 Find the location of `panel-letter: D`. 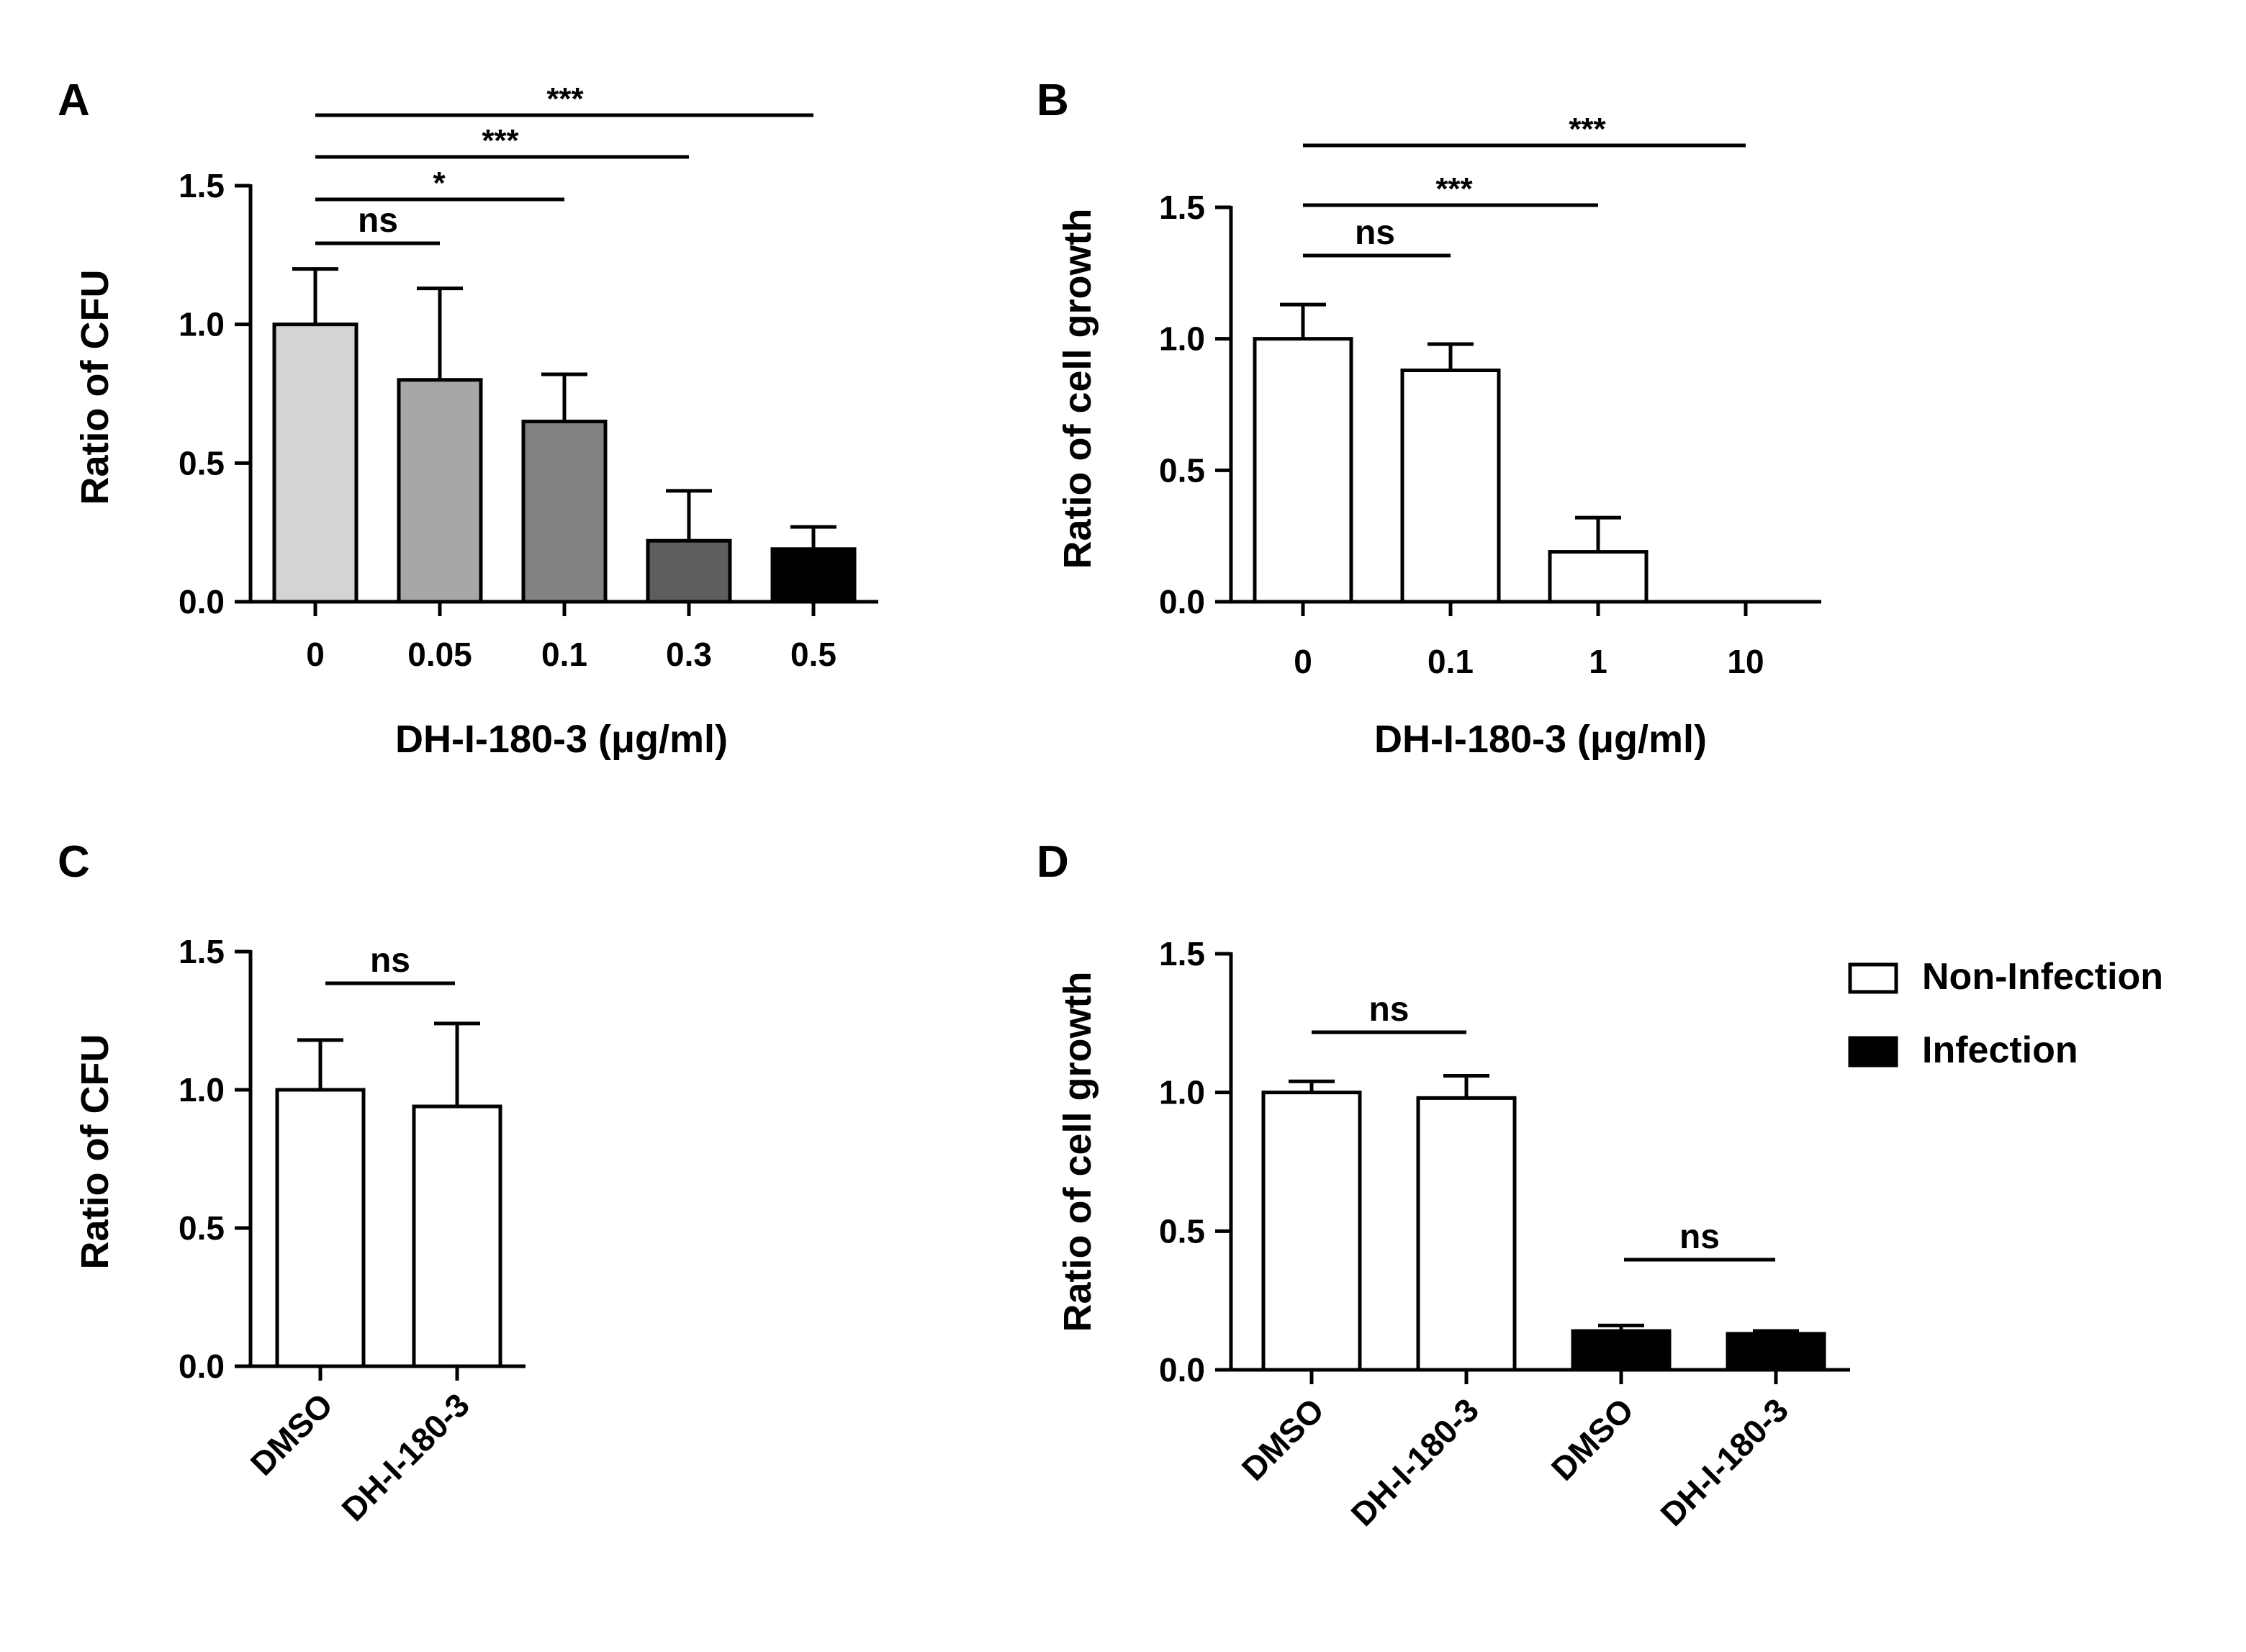

panel-letter: D is located at coordinates (1053, 862).